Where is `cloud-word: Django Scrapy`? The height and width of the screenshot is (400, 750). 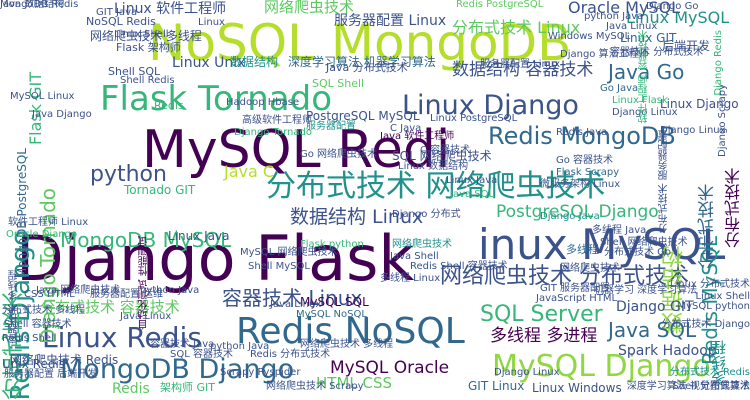 cloud-word: Django Scrapy is located at coordinates (722, 120).